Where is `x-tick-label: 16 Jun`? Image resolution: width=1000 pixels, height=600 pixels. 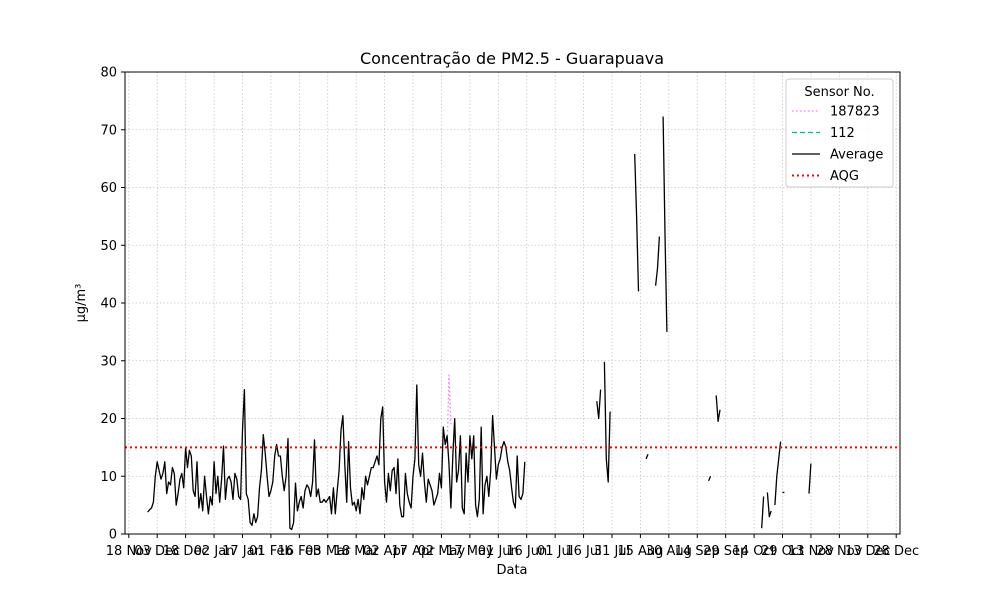 x-tick-label: 16 Jun is located at coordinates (526, 551).